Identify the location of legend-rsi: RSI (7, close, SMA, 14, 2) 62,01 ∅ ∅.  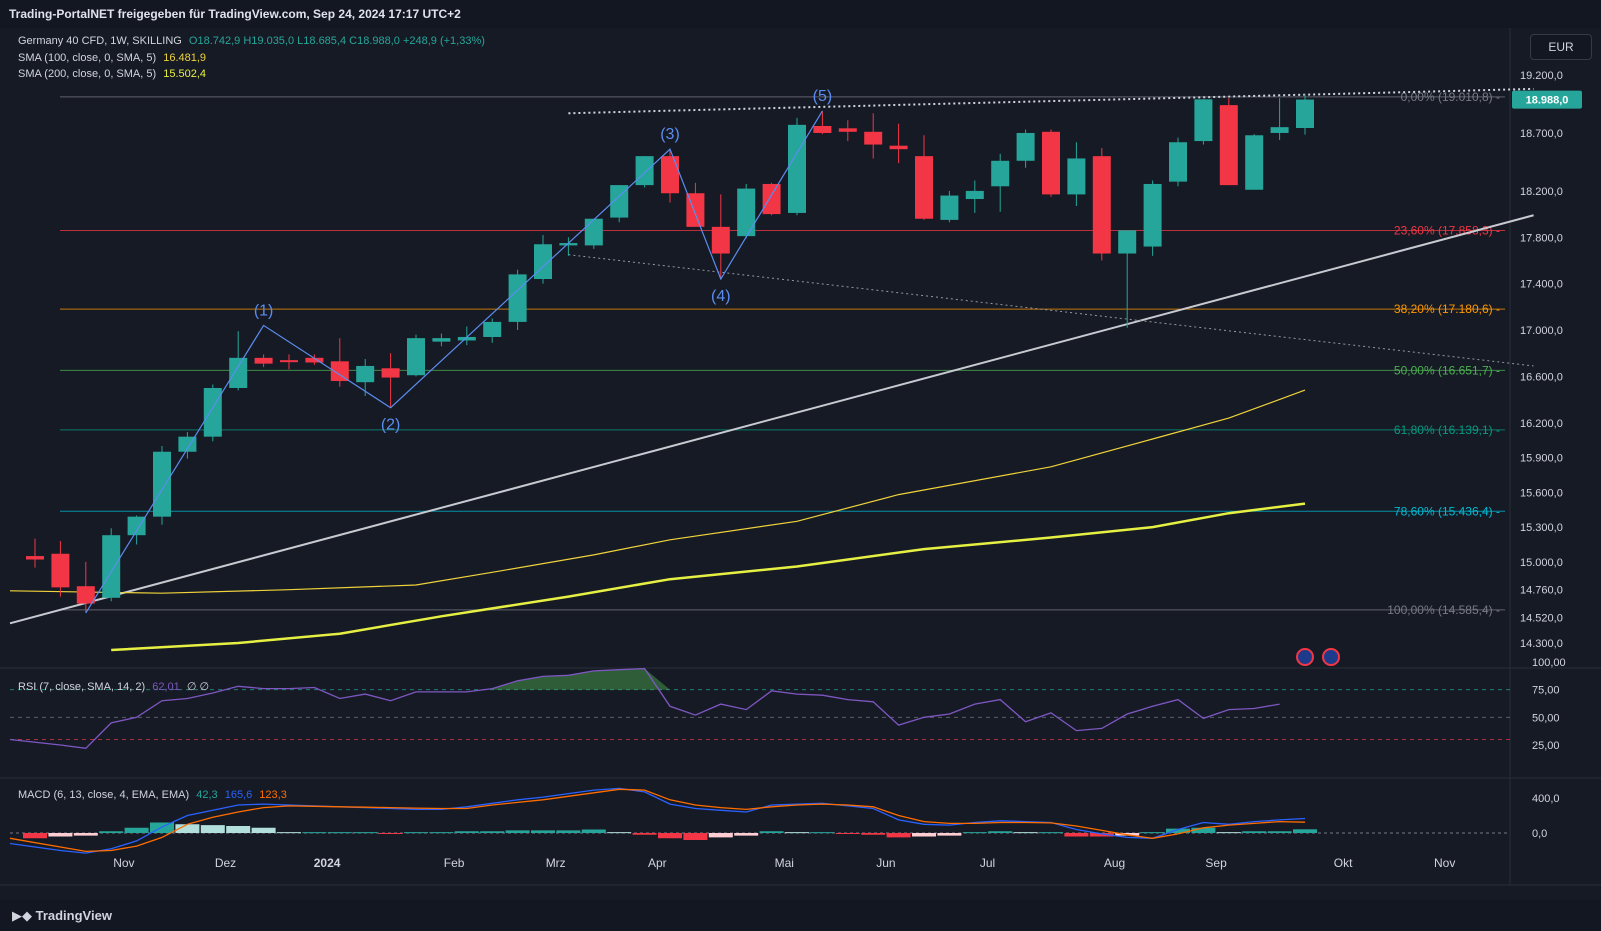
(113, 686).